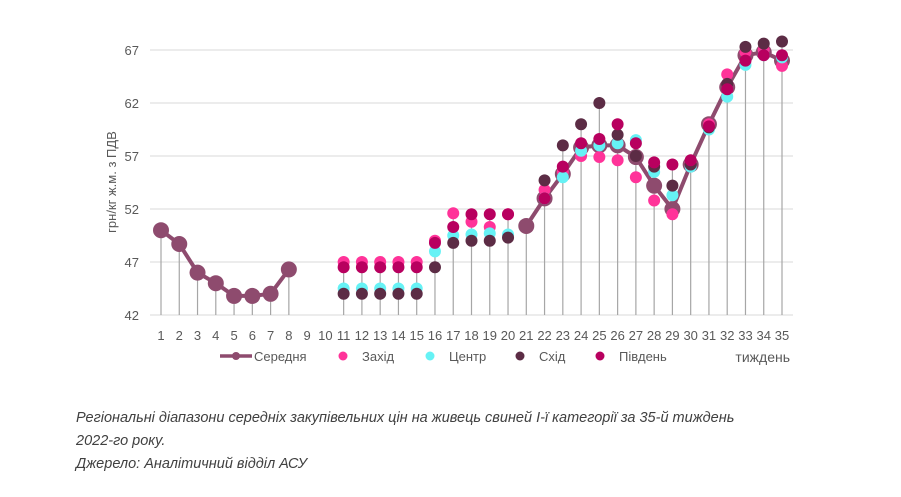 Image resolution: width=901 pixels, height=497 pixels. Describe the element at coordinates (599, 335) in the screenshot. I see `x-tick-label: 25` at that location.